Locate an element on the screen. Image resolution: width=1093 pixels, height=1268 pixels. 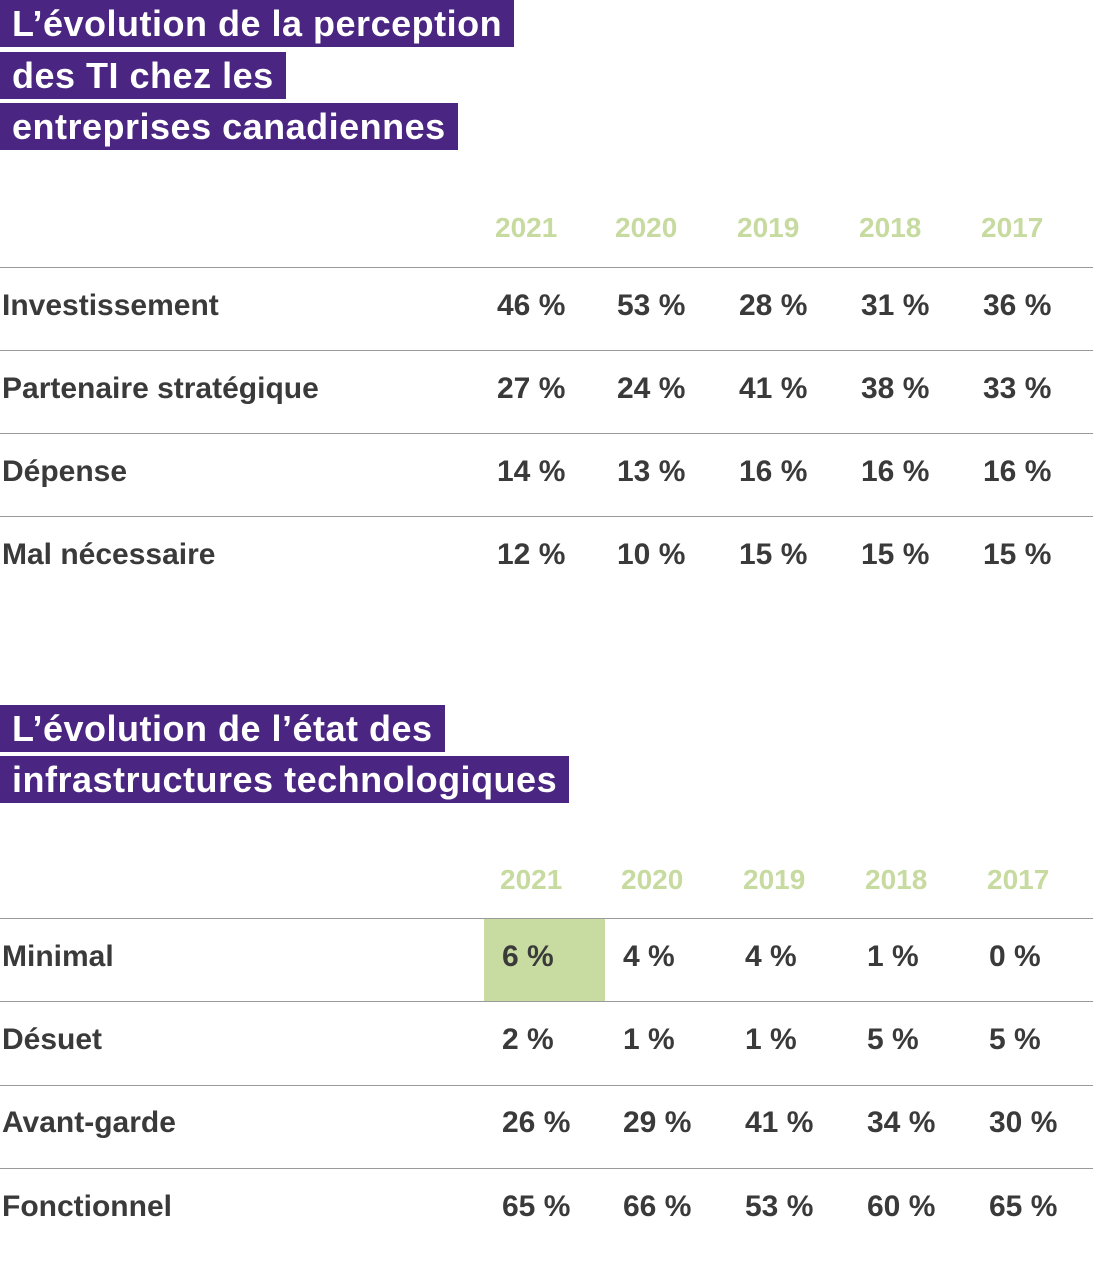
table-row: Dépense 14 % 13 % 16 % 16 % 16 % is located at coordinates (546, 474).